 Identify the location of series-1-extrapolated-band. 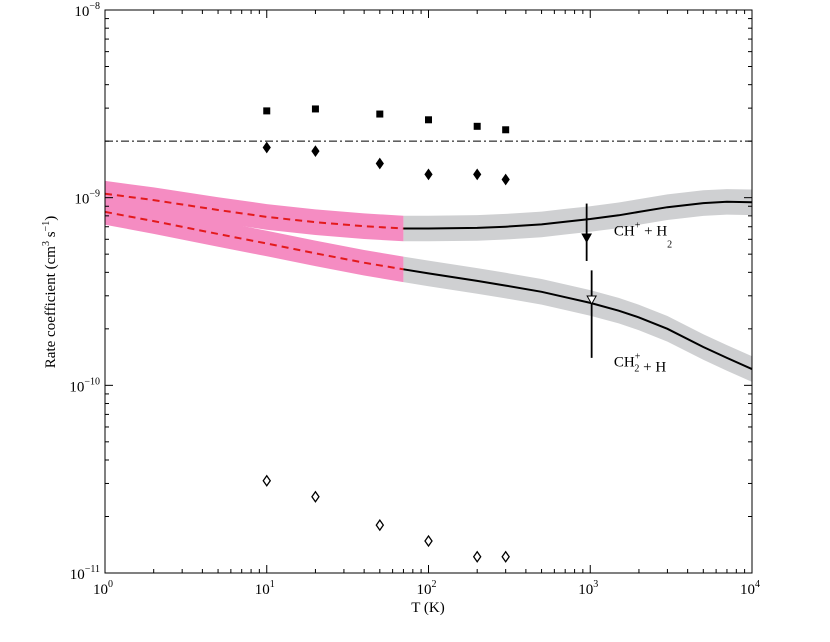
(254, 211).